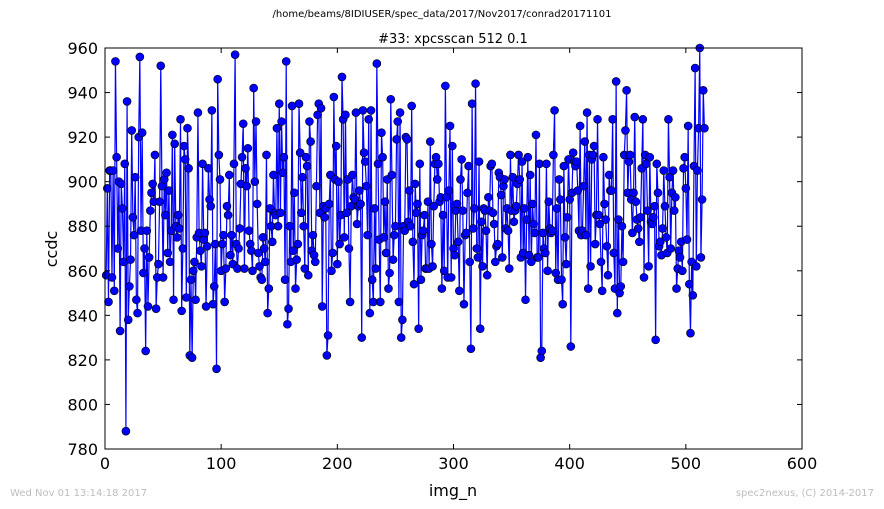 This screenshot has width=884, height=509. I want to click on y-tick-label: 780, so click(82, 449).